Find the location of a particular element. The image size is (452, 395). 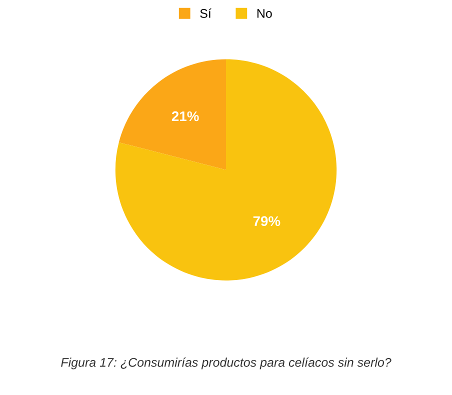

text: Figura 17: ¿Consumirías productos para celíacos sin serlo? is located at coordinates (226, 364).